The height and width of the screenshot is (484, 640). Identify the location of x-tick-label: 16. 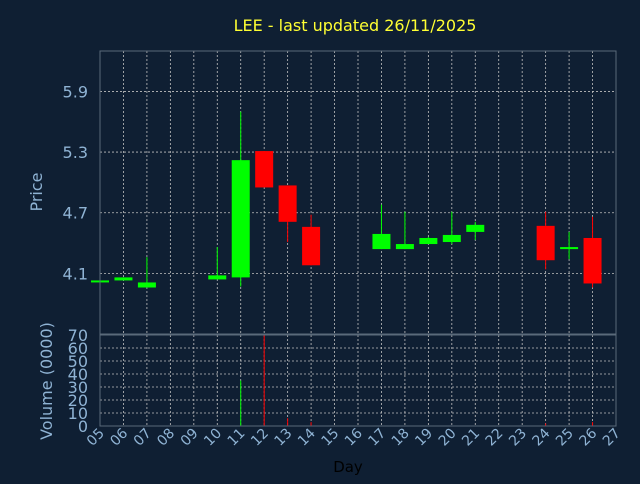
(354, 437).